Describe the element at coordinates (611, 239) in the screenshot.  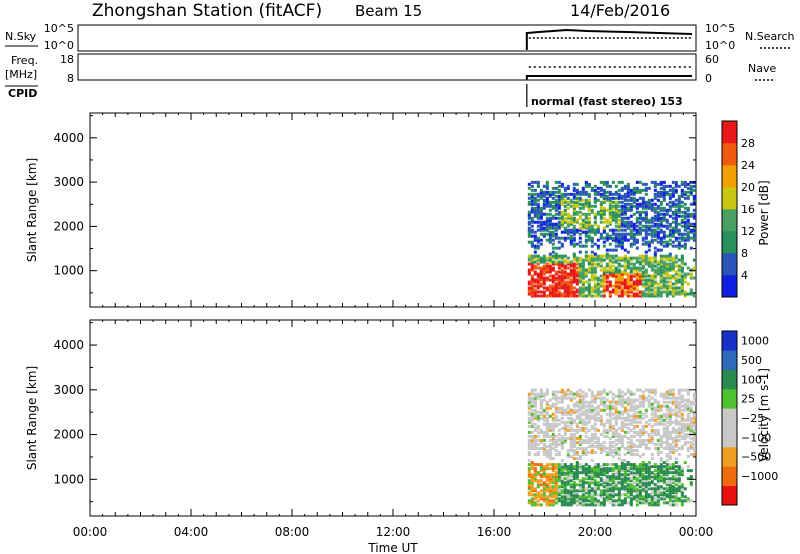
I see `power-echo-layer` at that location.